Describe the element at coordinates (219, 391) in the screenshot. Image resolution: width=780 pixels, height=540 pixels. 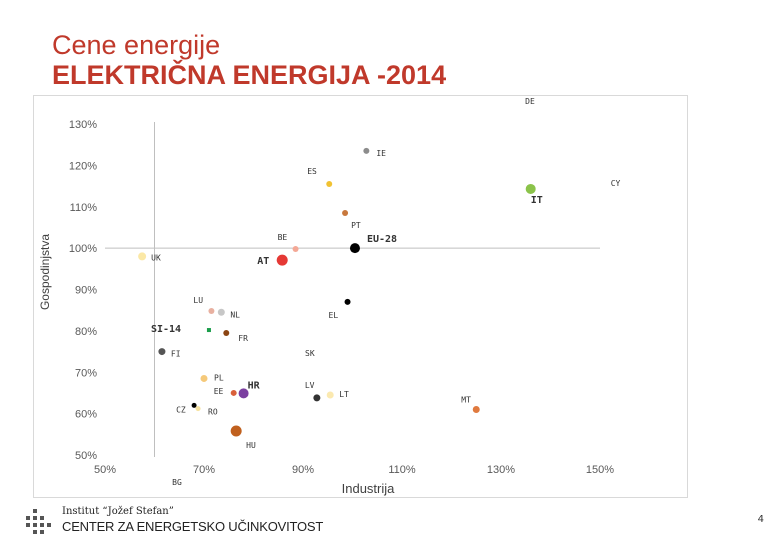
I see `point-label-ee: EE` at that location.